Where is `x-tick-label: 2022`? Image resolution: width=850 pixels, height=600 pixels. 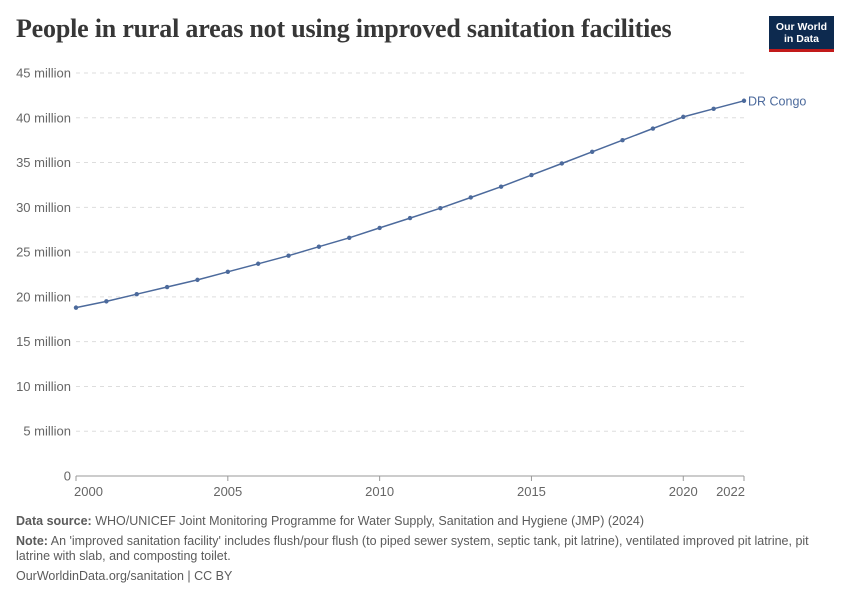
x-tick-label: 2022 is located at coordinates (730, 491).